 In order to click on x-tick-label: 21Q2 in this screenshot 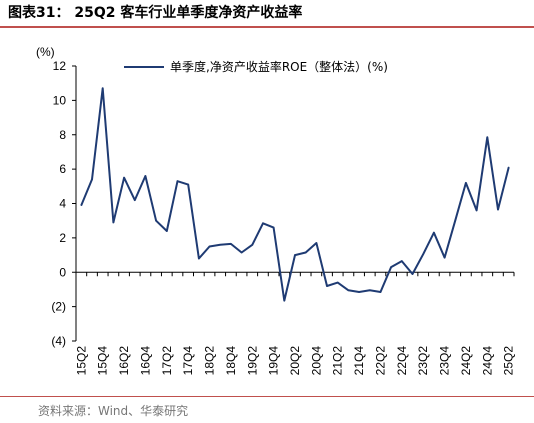, I will do `click(338, 361)`.